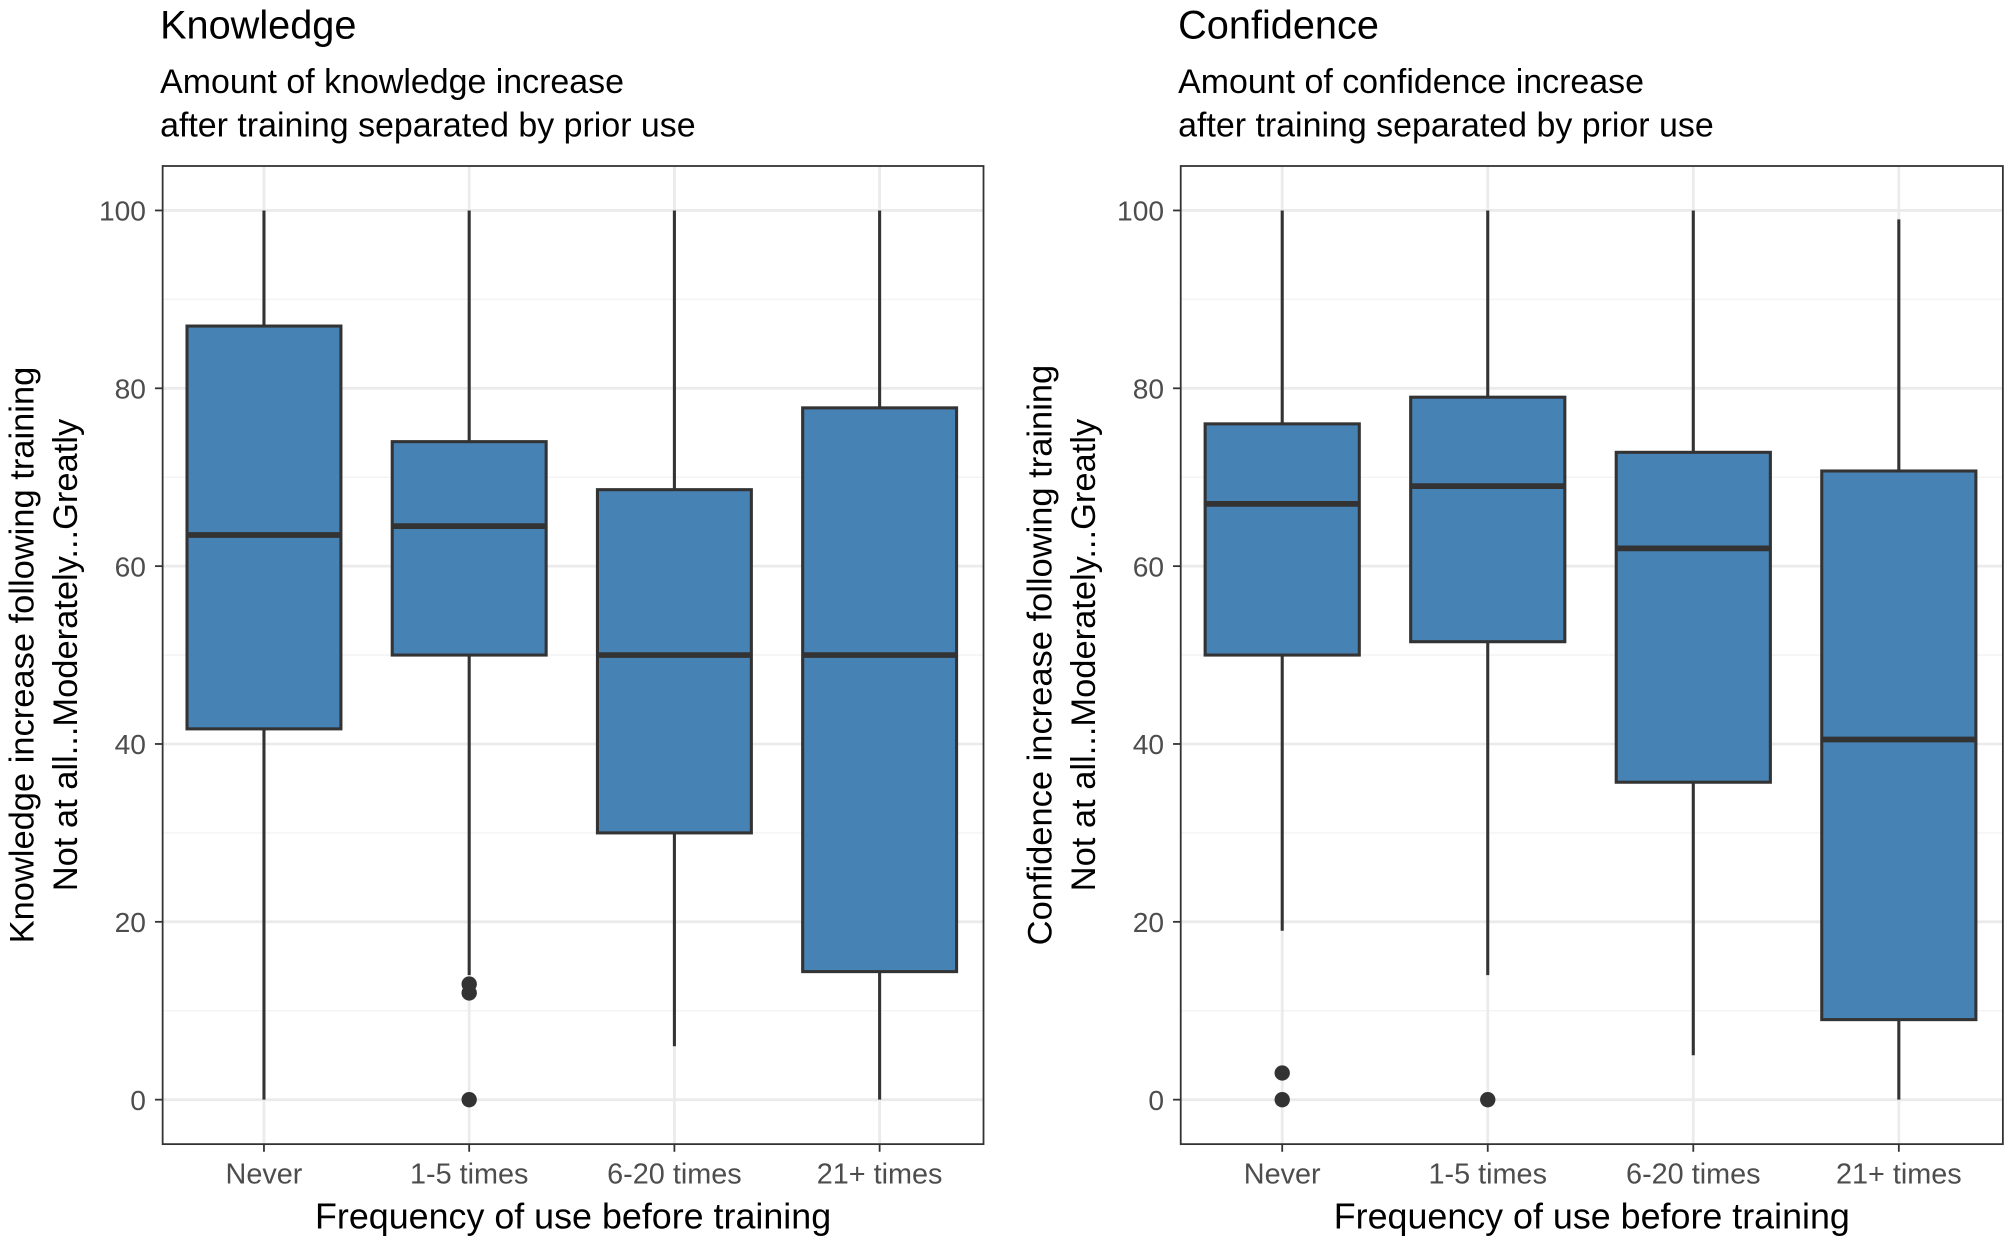 The width and height of the screenshot is (2008, 1245). I want to click on chart-title: Confidence, so click(1278, 25).